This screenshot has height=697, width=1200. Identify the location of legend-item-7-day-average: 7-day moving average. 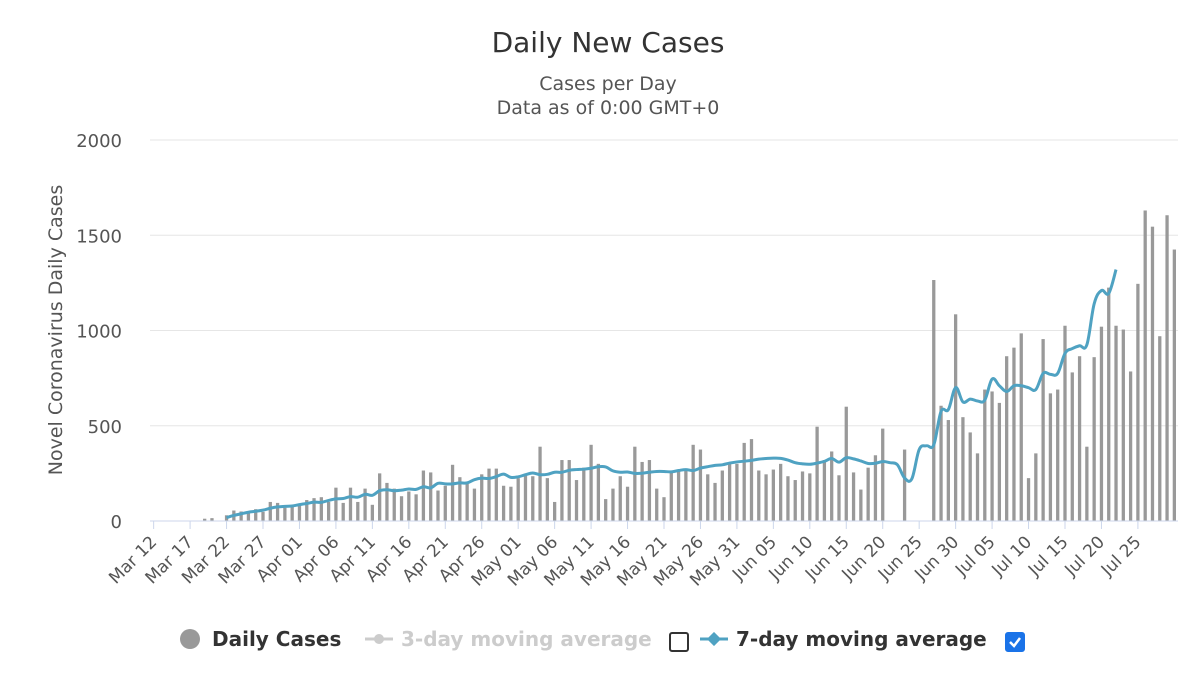
(843, 639).